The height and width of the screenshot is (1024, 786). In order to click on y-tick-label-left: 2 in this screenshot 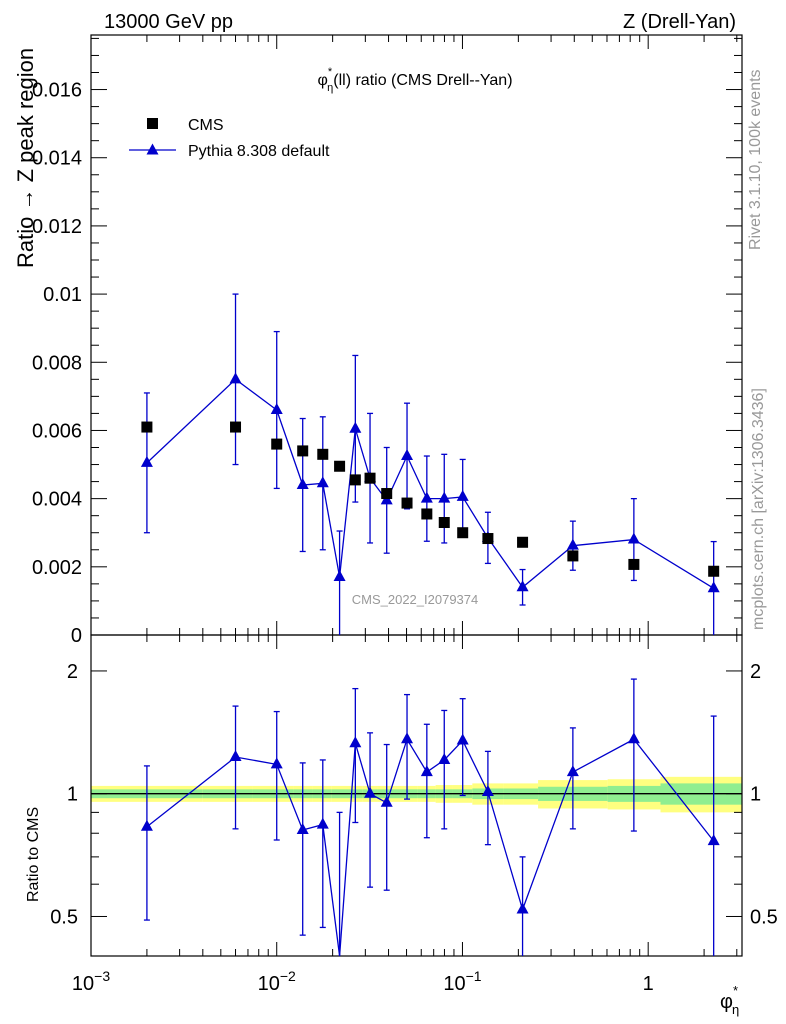, I will do `click(72, 672)`.